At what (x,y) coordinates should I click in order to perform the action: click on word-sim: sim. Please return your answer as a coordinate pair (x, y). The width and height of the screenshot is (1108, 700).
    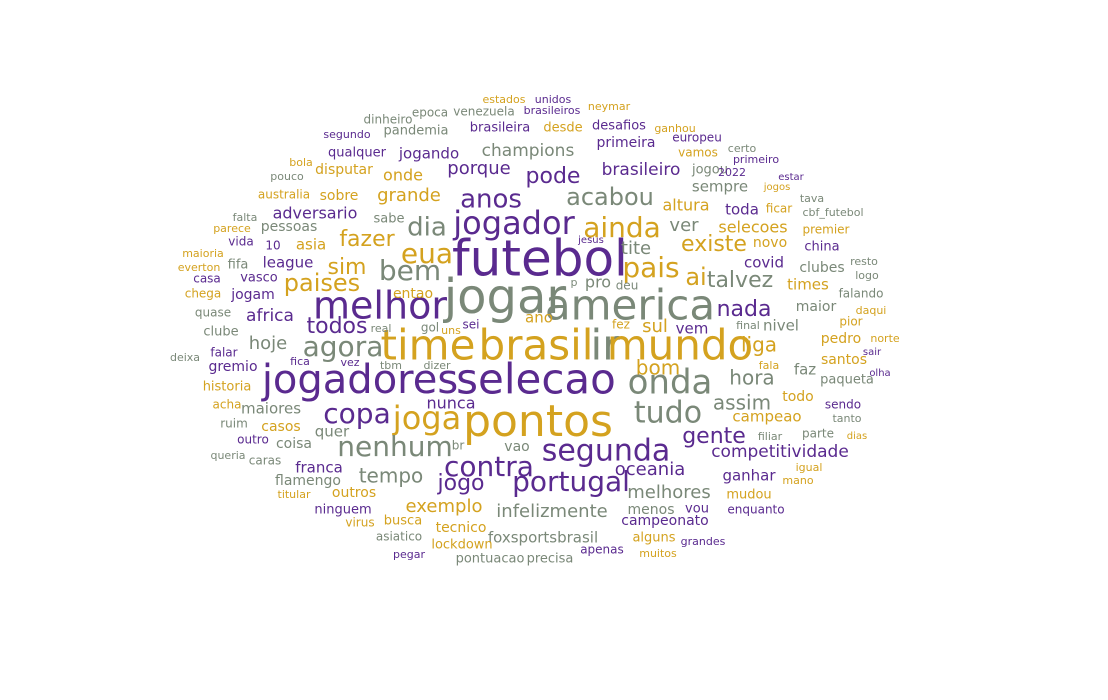
    Looking at the image, I should click on (346, 267).